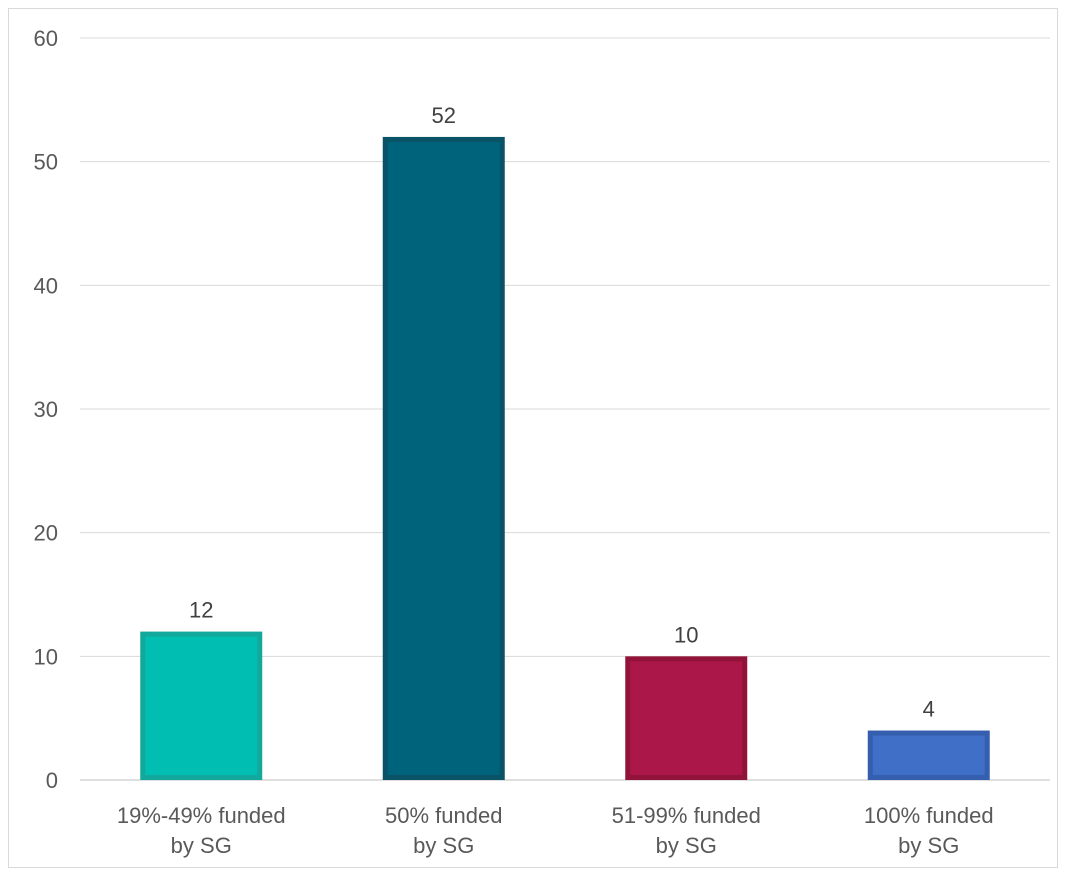 The width and height of the screenshot is (1068, 875). What do you see at coordinates (929, 709) in the screenshot?
I see `data-label: 4` at bounding box center [929, 709].